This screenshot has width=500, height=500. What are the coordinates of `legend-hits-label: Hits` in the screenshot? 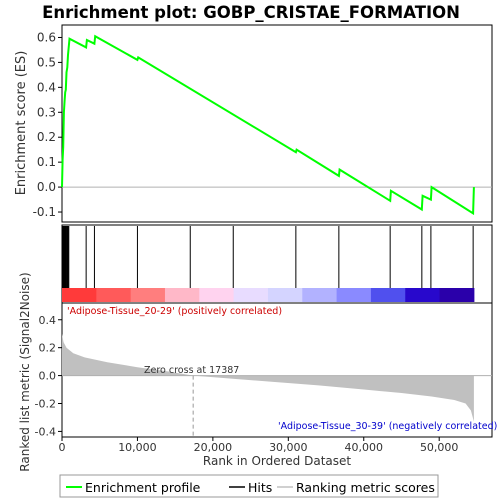 It's located at (260, 487).